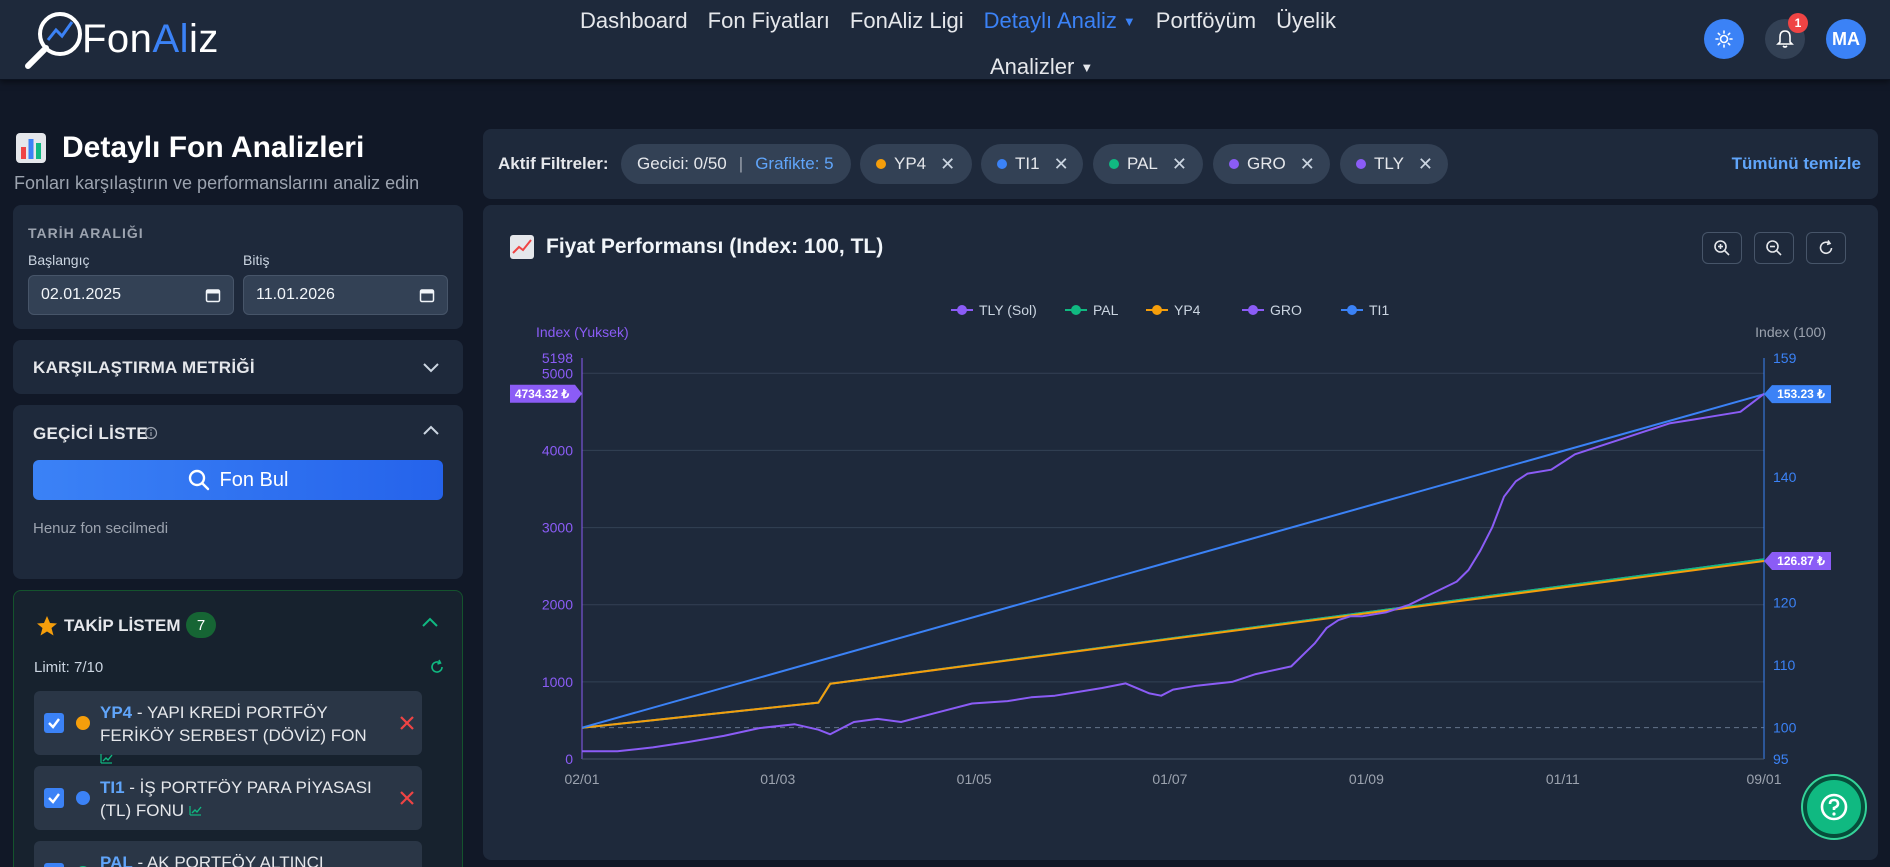  What do you see at coordinates (238, 480) in the screenshot?
I see `find-fund-button: Fon Bul` at bounding box center [238, 480].